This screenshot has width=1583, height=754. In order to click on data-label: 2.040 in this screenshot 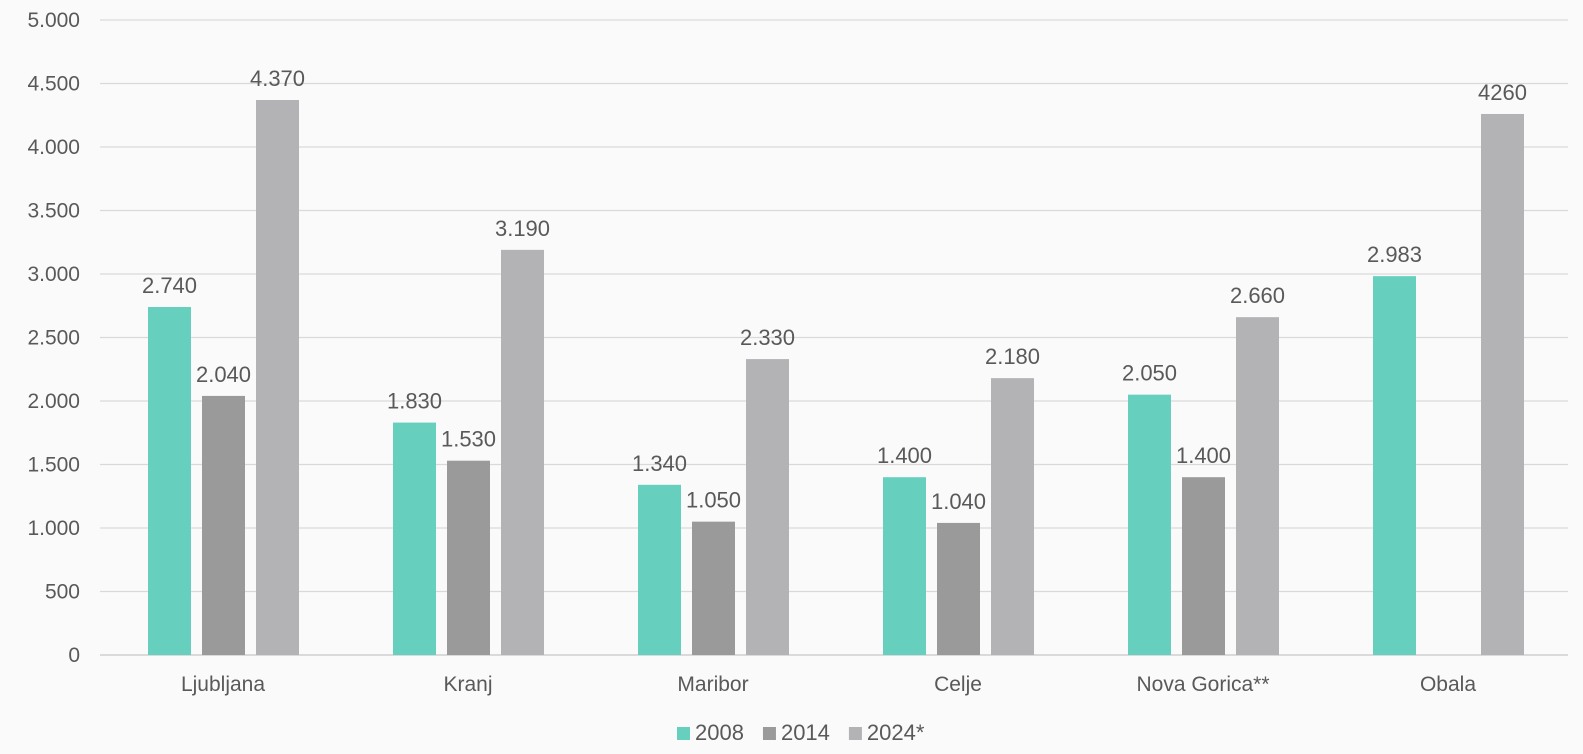, I will do `click(223, 374)`.